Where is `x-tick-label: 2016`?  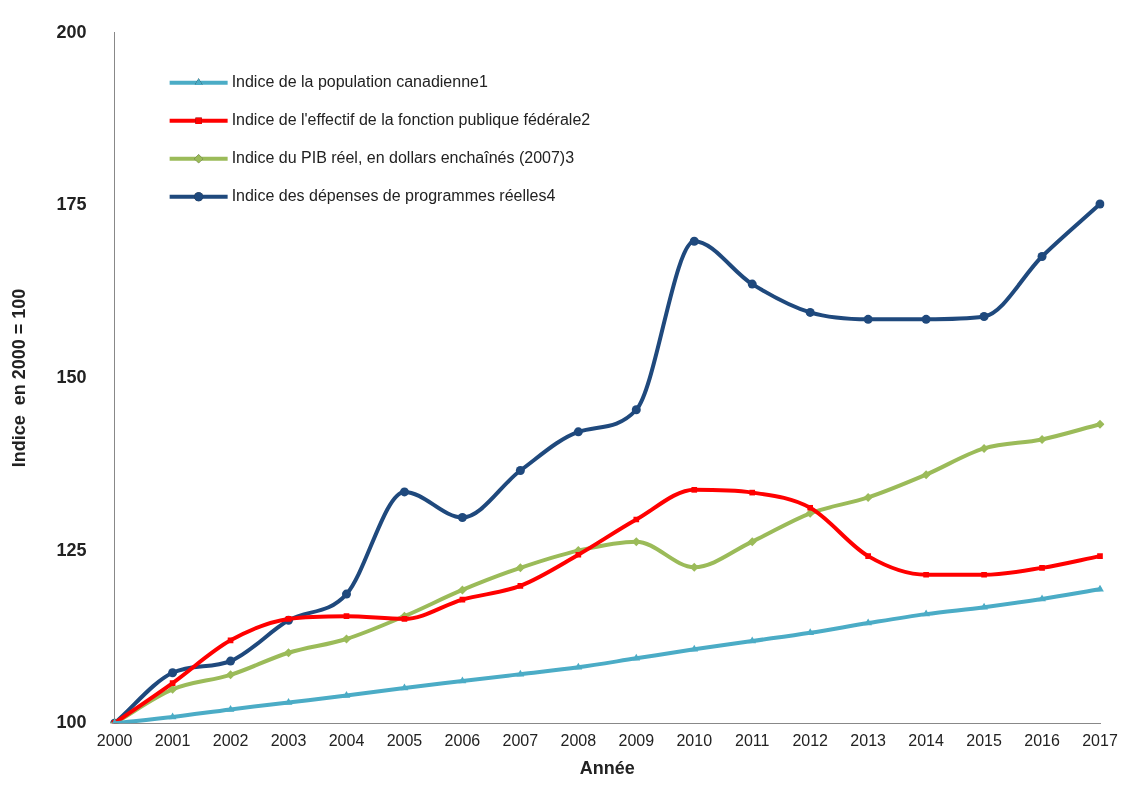
x-tick-label: 2016 is located at coordinates (1042, 741).